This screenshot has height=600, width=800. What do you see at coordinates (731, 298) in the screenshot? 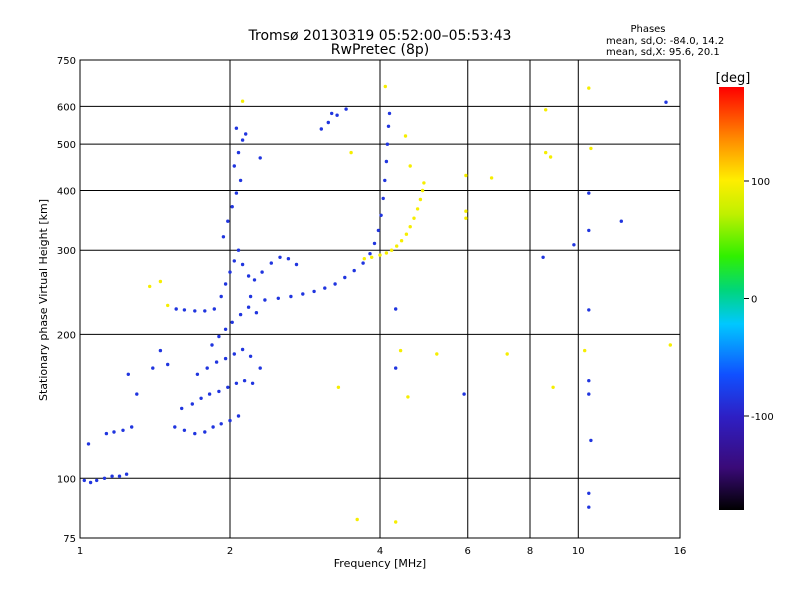
I see `colorbar` at bounding box center [731, 298].